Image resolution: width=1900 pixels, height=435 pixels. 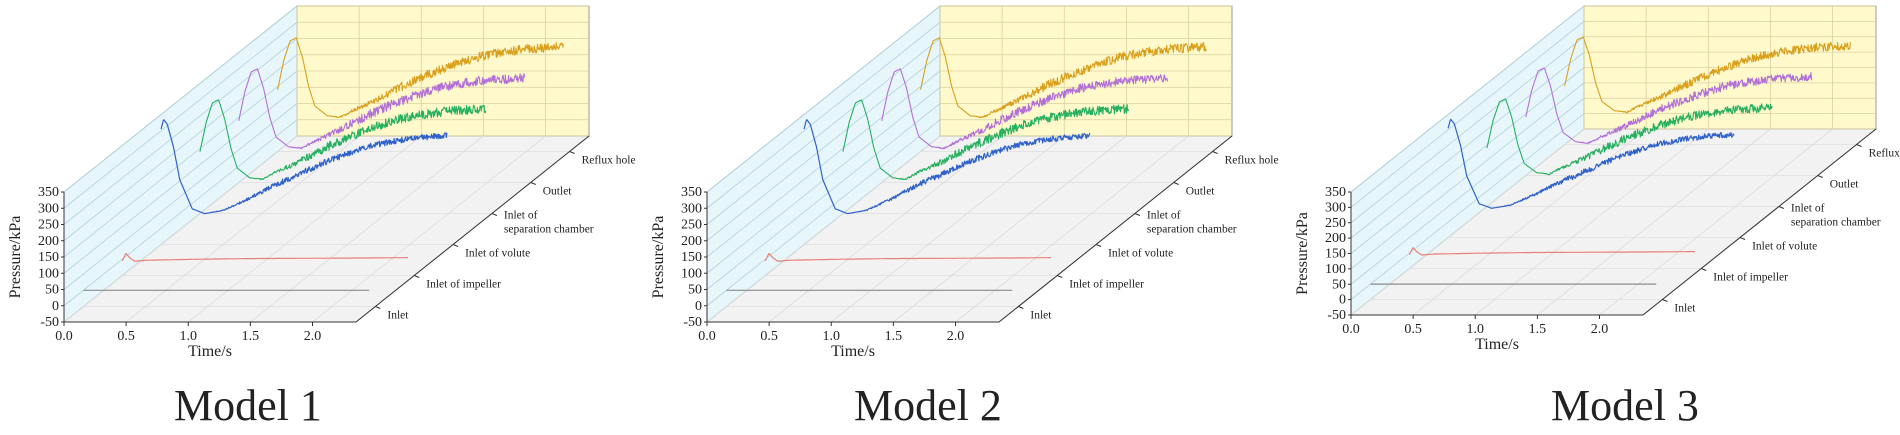 I want to click on panel-title: Model 3, so click(x=1625, y=405).